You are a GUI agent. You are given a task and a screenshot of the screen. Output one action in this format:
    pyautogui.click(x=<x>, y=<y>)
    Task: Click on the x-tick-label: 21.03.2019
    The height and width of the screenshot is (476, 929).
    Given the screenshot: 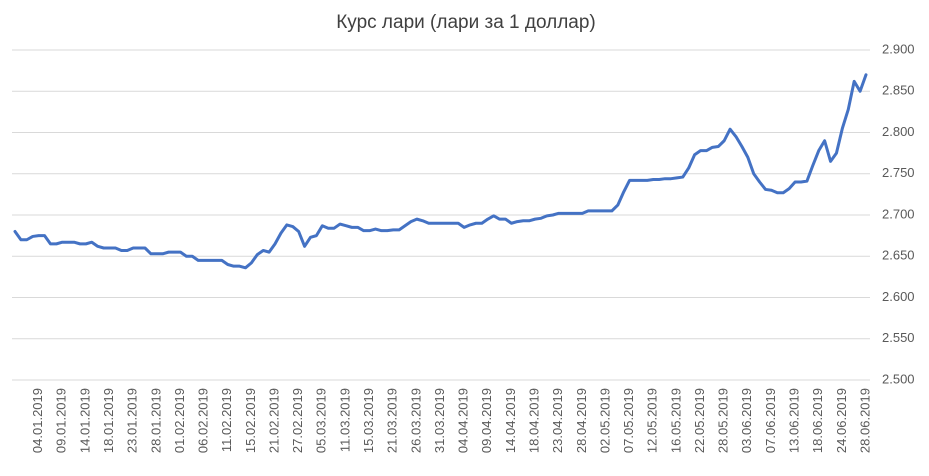 What is the action you would take?
    pyautogui.click(x=392, y=420)
    